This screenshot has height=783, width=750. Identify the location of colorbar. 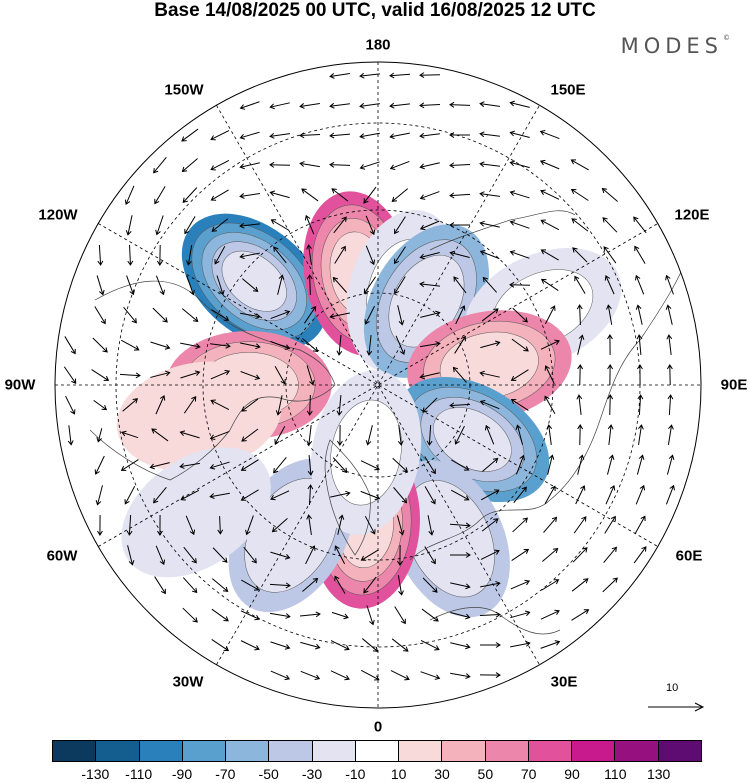
(377, 751).